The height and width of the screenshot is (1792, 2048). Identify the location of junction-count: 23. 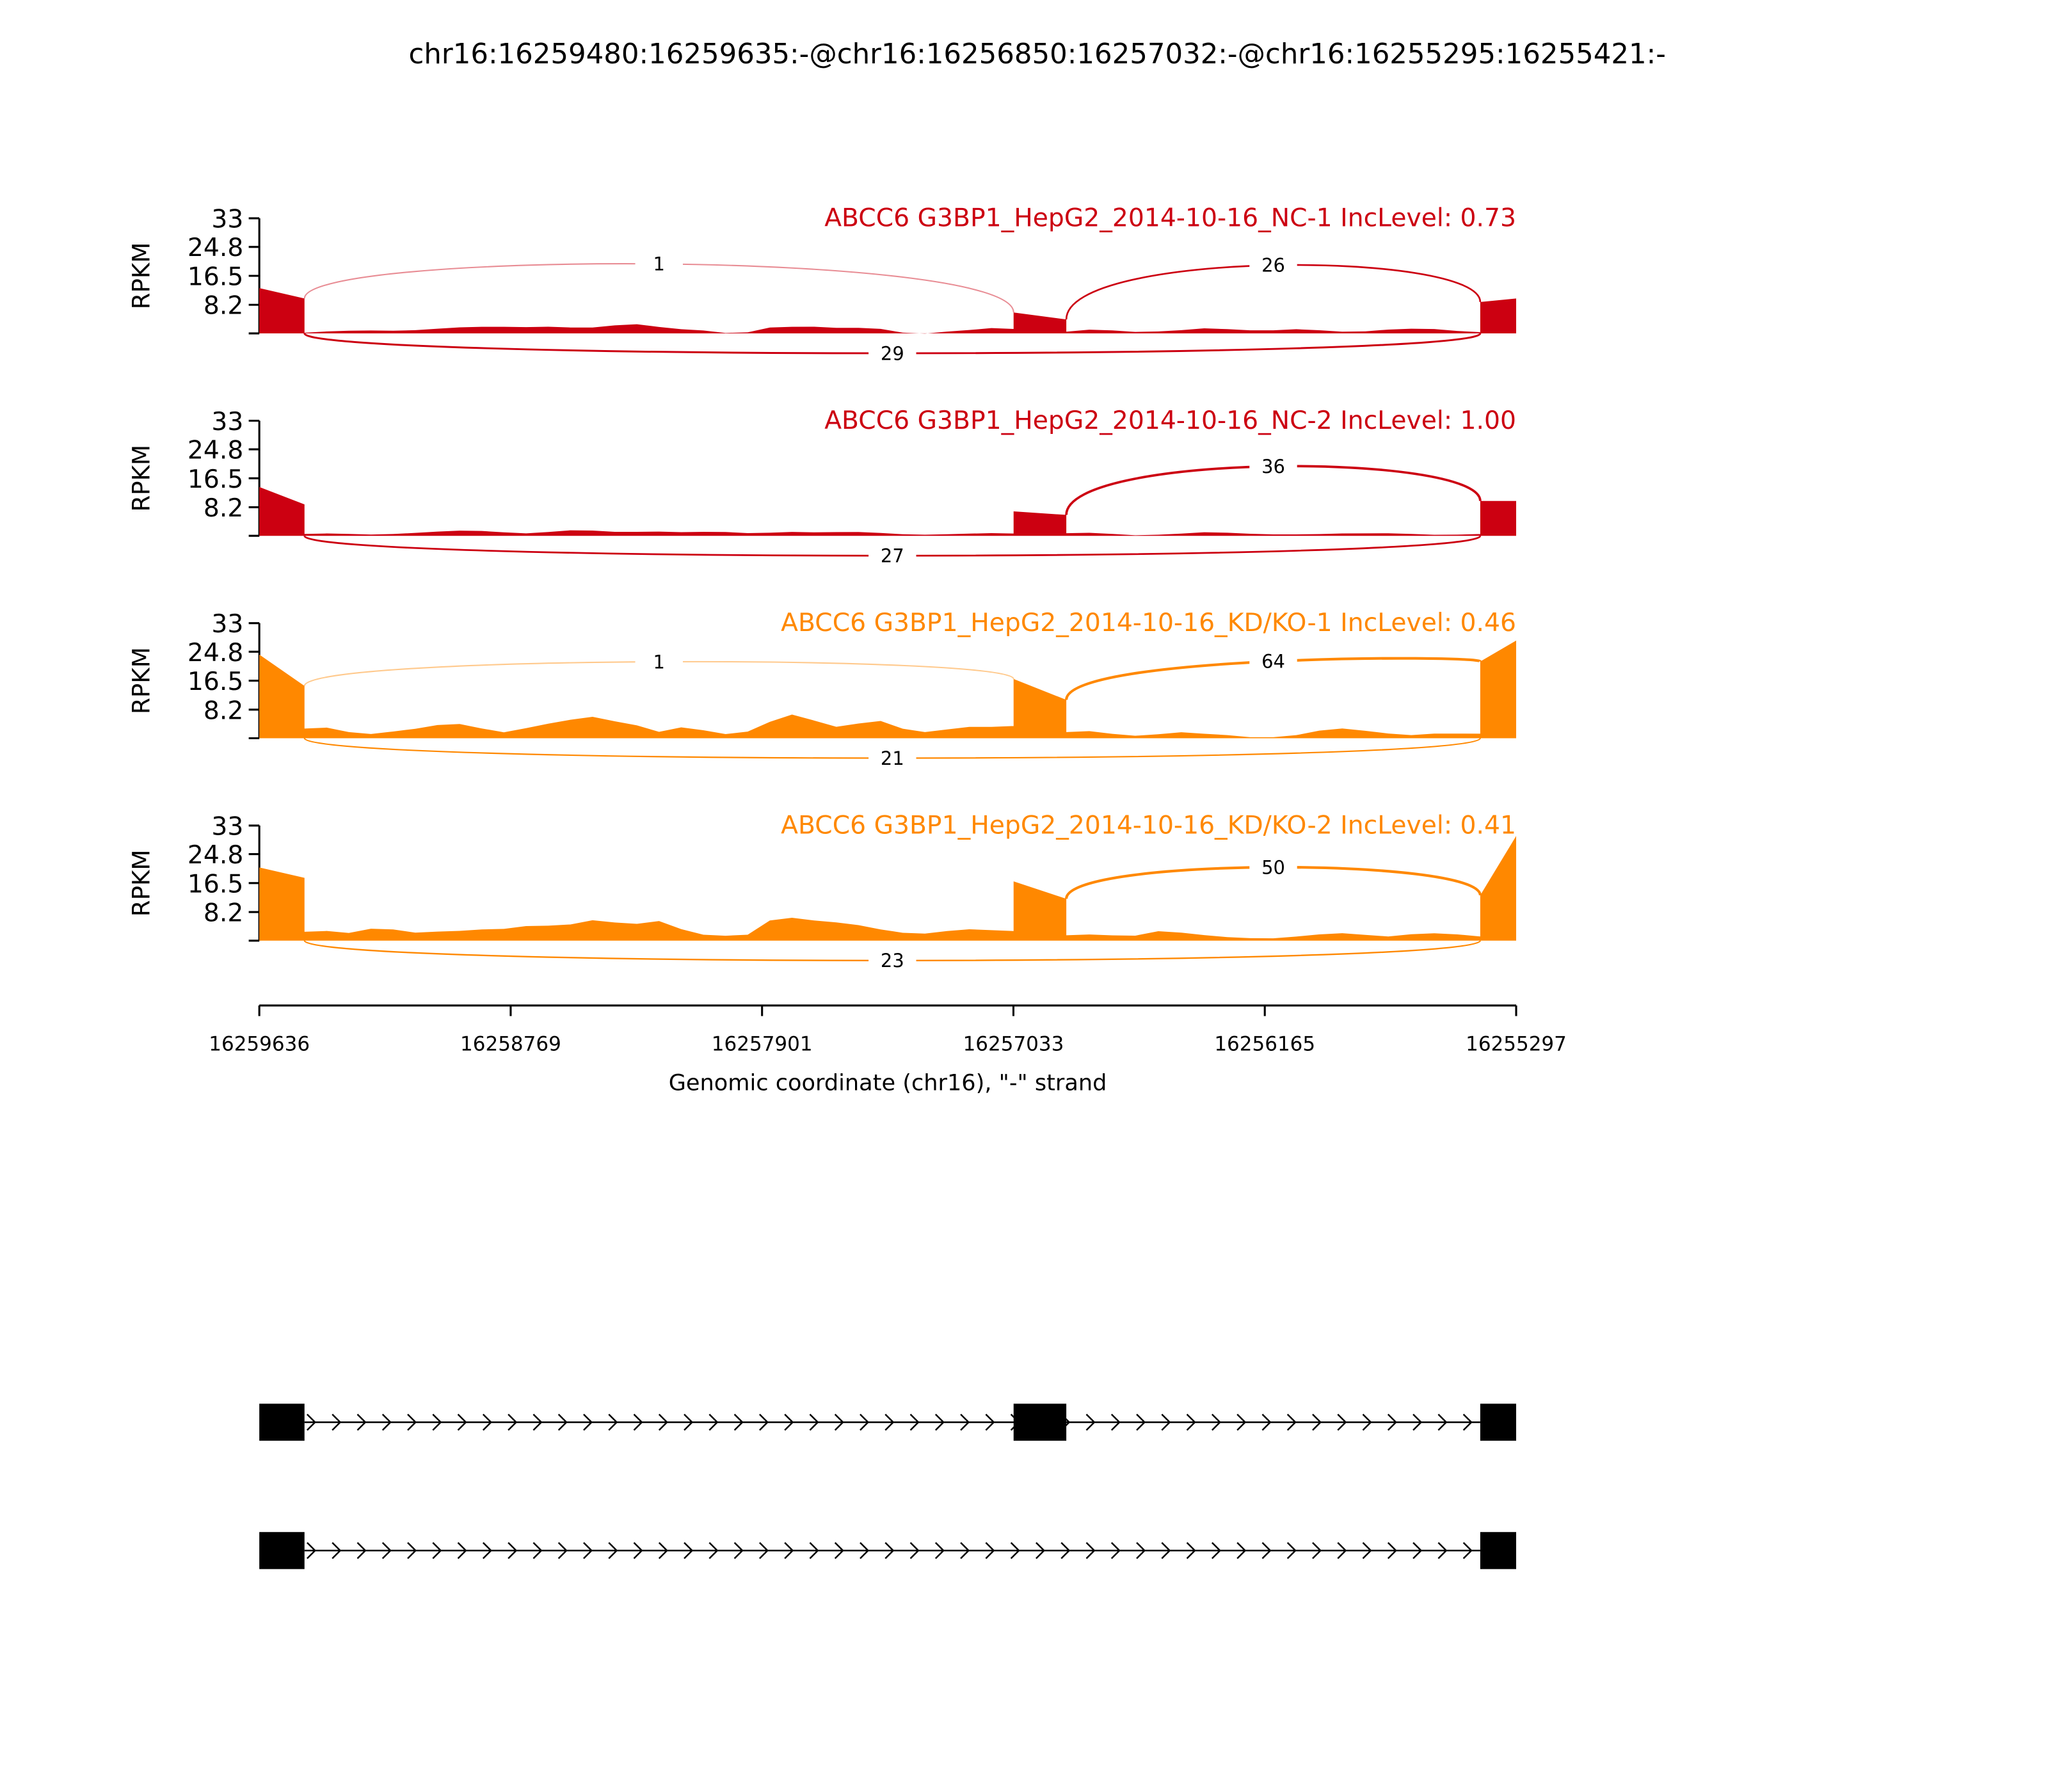
(892, 961).